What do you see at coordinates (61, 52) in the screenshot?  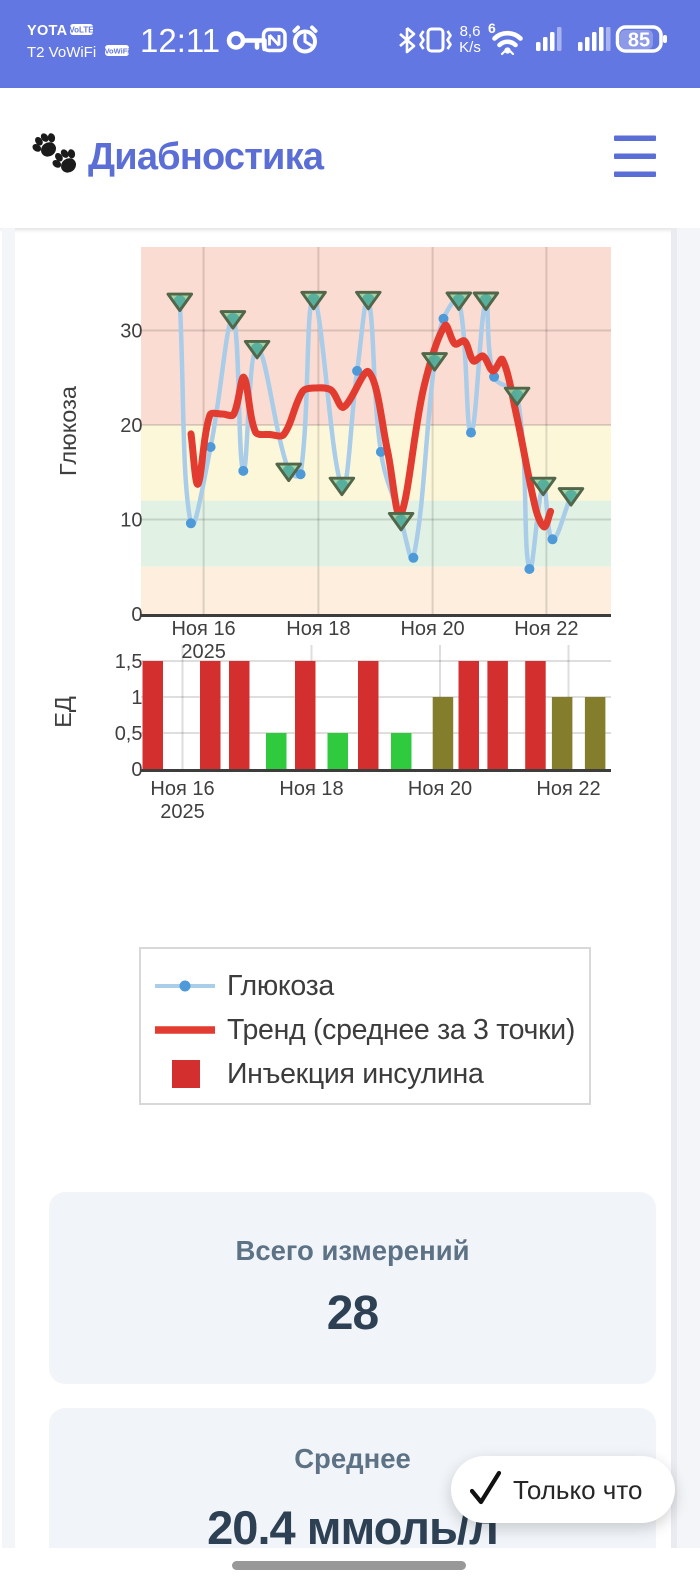 I see `svg-text: T2 VoWiFi` at bounding box center [61, 52].